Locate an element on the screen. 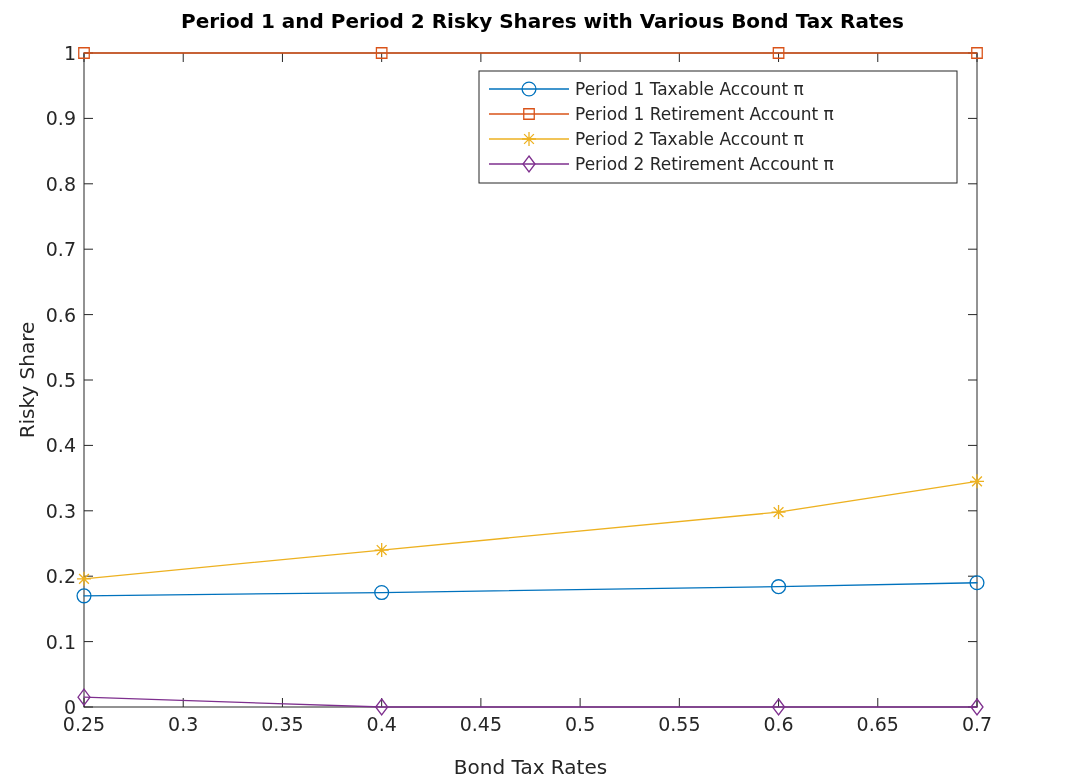 This screenshot has width=1081, height=782. x-tick-label: 0.65 is located at coordinates (877, 724).